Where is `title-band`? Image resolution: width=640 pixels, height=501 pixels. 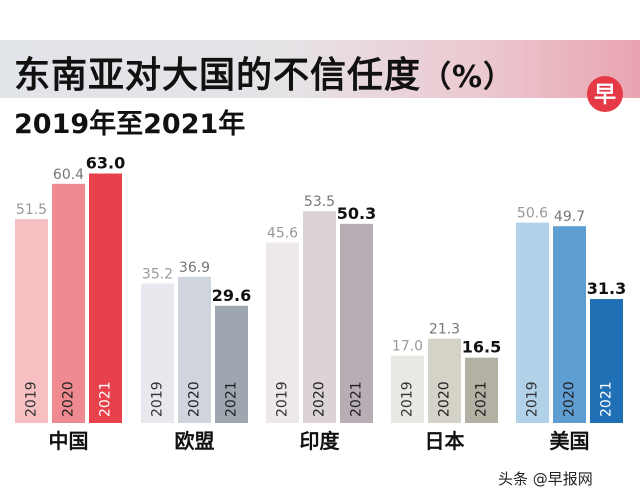 title-band is located at coordinates (320, 69).